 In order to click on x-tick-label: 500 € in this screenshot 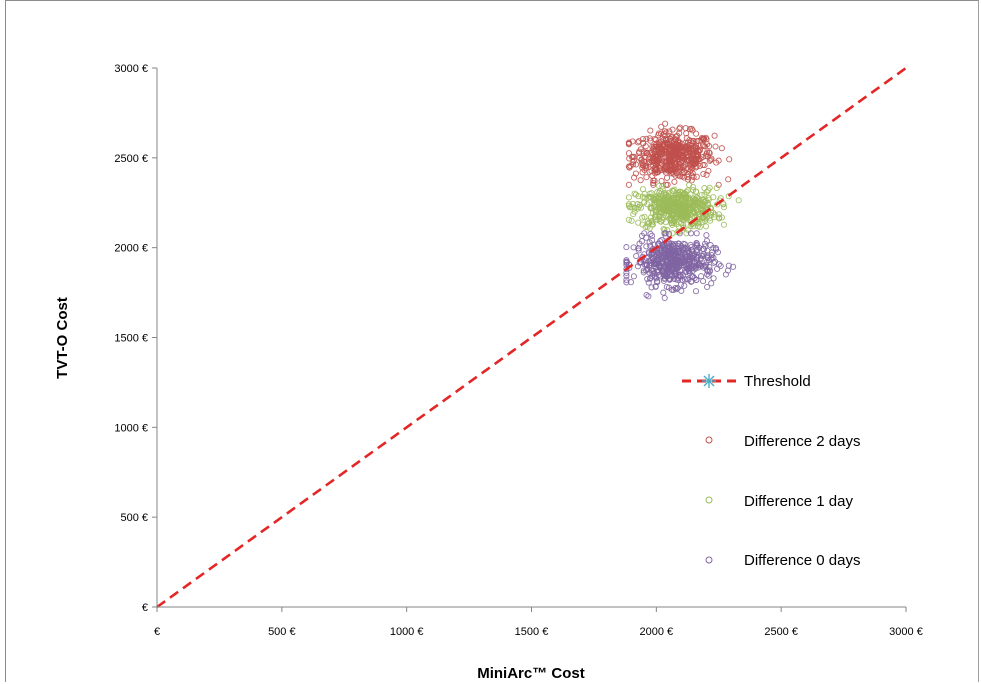, I will do `click(282, 632)`.